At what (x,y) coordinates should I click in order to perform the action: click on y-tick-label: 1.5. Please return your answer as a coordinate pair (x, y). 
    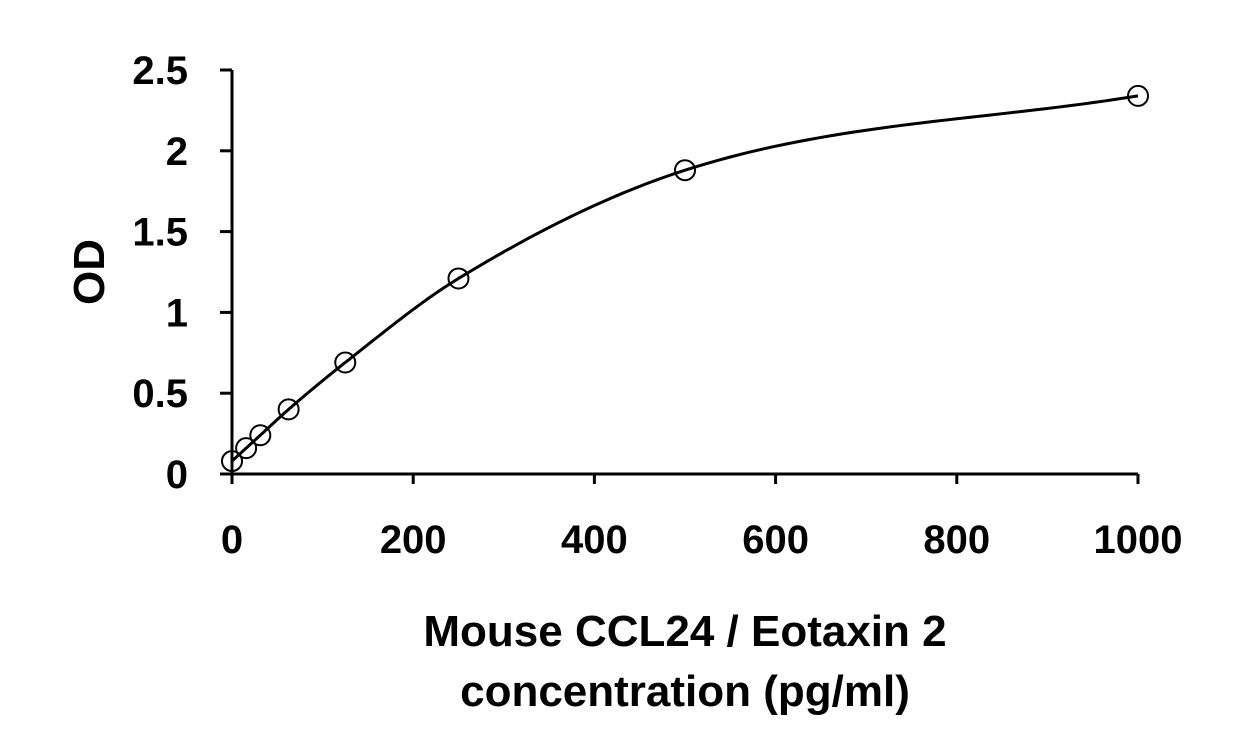
    Looking at the image, I should click on (160, 233).